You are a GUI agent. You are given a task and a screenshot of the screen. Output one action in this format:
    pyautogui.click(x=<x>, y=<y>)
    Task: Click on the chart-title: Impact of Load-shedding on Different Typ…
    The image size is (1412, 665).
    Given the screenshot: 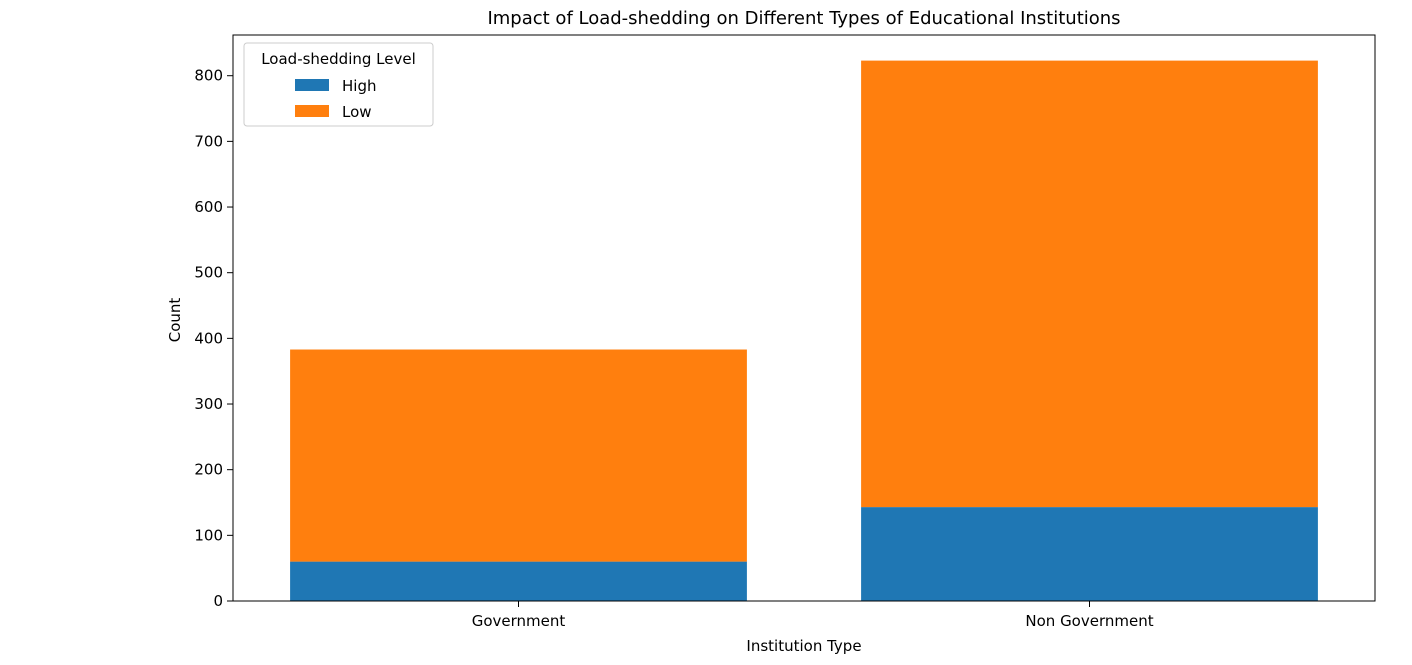 What is the action you would take?
    pyautogui.click(x=803, y=18)
    